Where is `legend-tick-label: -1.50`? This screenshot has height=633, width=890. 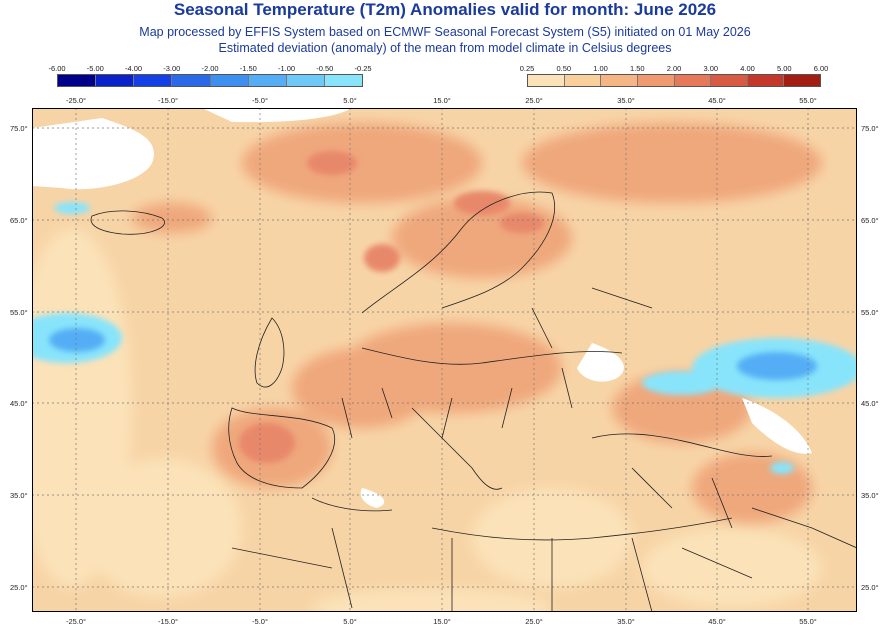 legend-tick-label: -1.50 is located at coordinates (248, 68).